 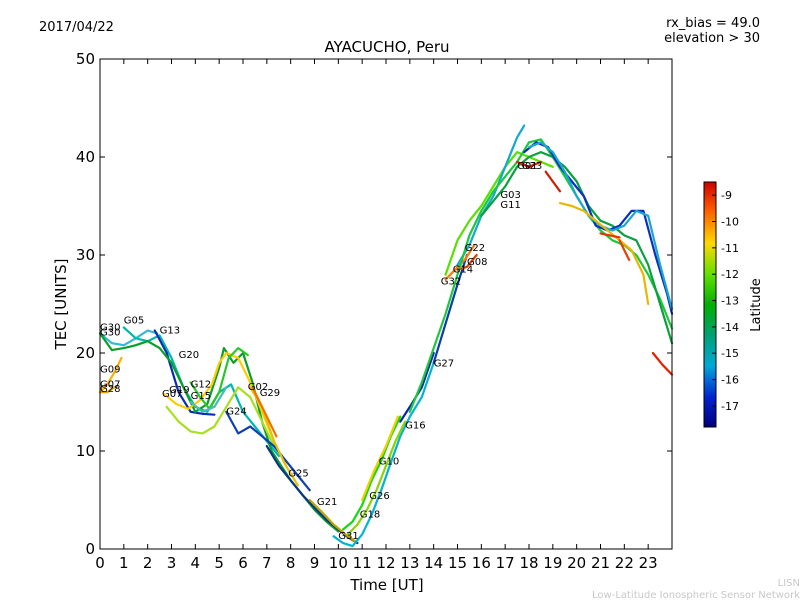 I want to click on satellite-label-11: G15, so click(x=201, y=396).